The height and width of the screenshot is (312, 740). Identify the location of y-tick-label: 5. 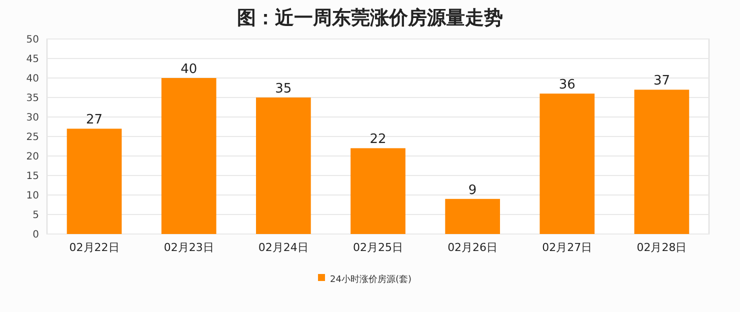
(35, 215).